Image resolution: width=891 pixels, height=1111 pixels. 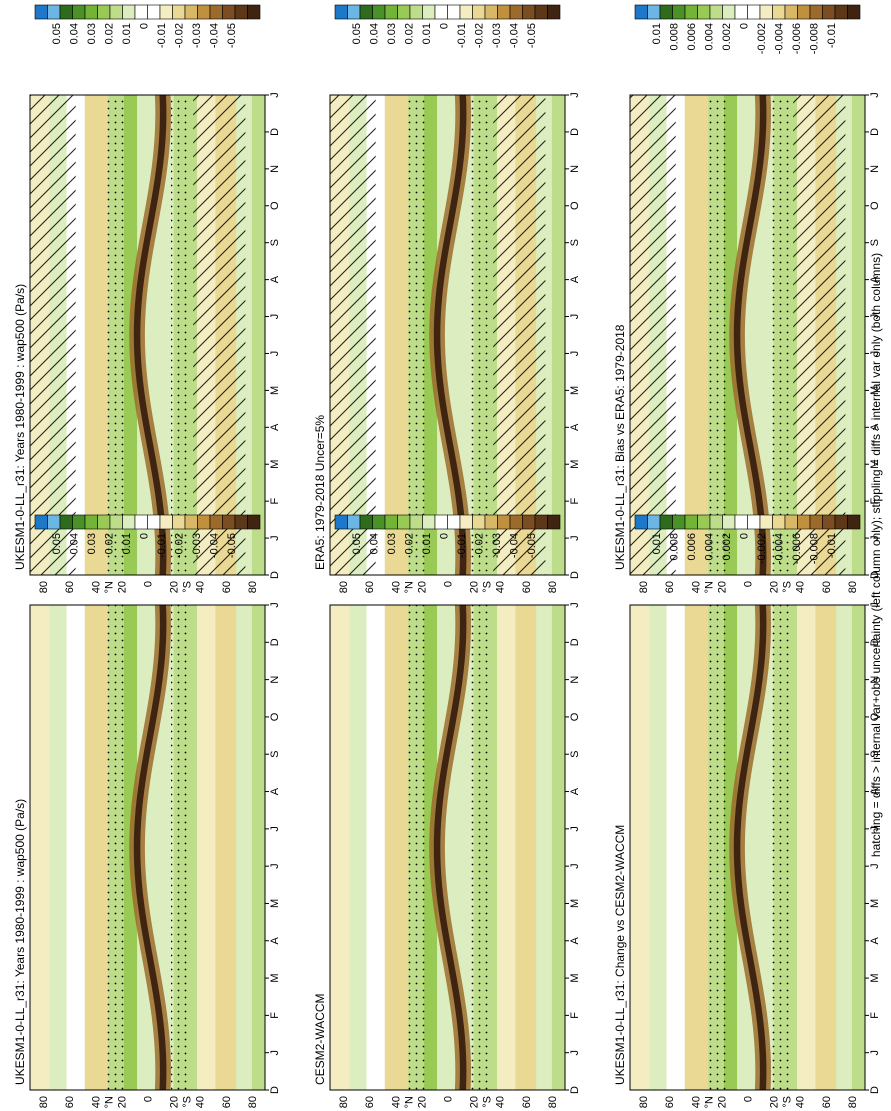 What do you see at coordinates (275, 169) in the screenshot?
I see `month-tick-label: N` at bounding box center [275, 169].